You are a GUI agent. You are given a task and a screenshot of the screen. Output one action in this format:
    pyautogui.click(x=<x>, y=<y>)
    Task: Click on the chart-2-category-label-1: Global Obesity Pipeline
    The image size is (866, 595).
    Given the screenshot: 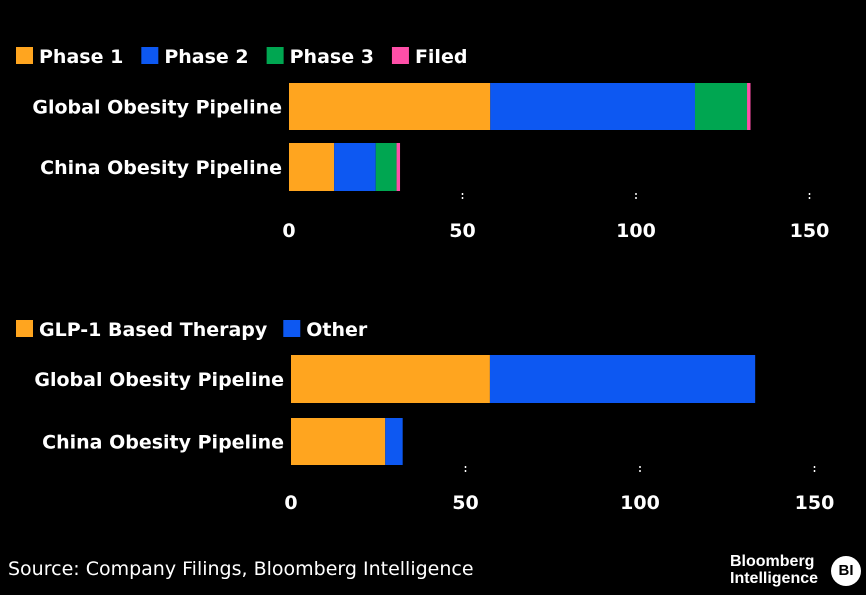 What is the action you would take?
    pyautogui.click(x=159, y=380)
    